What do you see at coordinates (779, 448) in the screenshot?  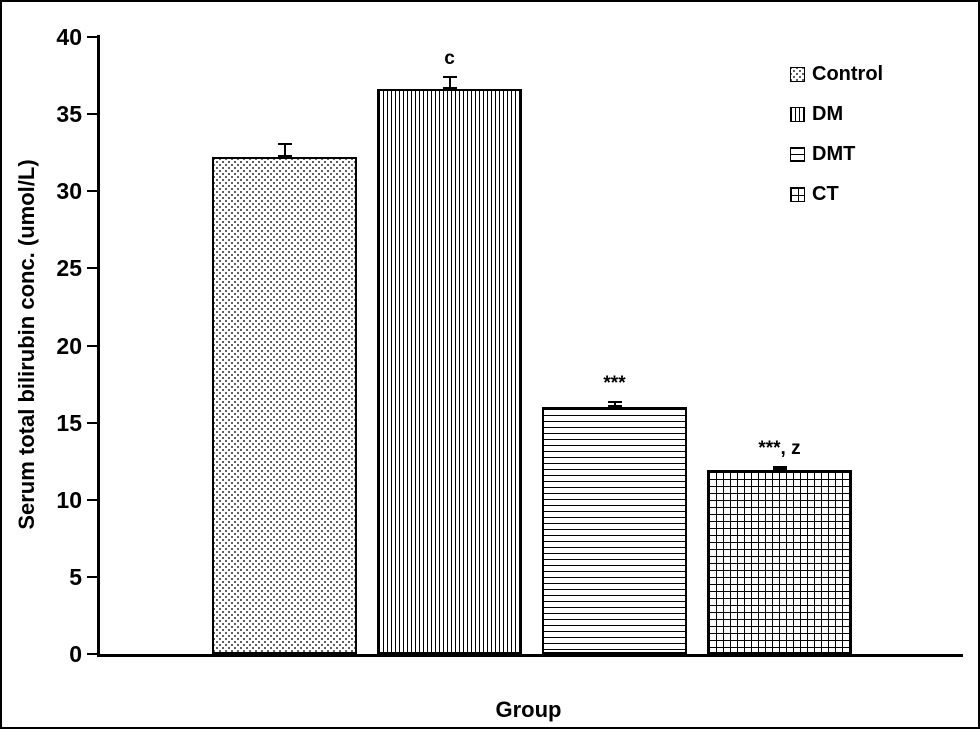 I see `bar-annotation-ct: ***, z` at bounding box center [779, 448].